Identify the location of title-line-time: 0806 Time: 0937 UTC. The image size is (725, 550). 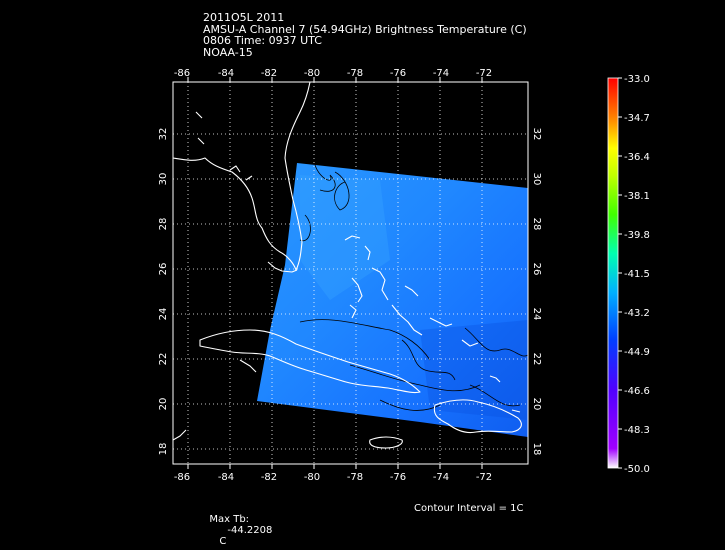
(262, 40).